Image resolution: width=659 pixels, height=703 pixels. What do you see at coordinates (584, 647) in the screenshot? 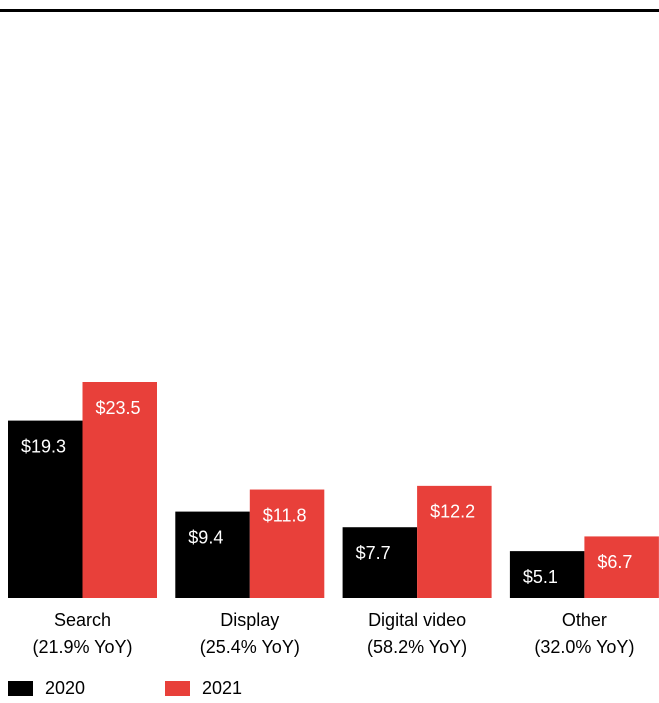
I see `category-note: (32.0% YoY)` at bounding box center [584, 647].